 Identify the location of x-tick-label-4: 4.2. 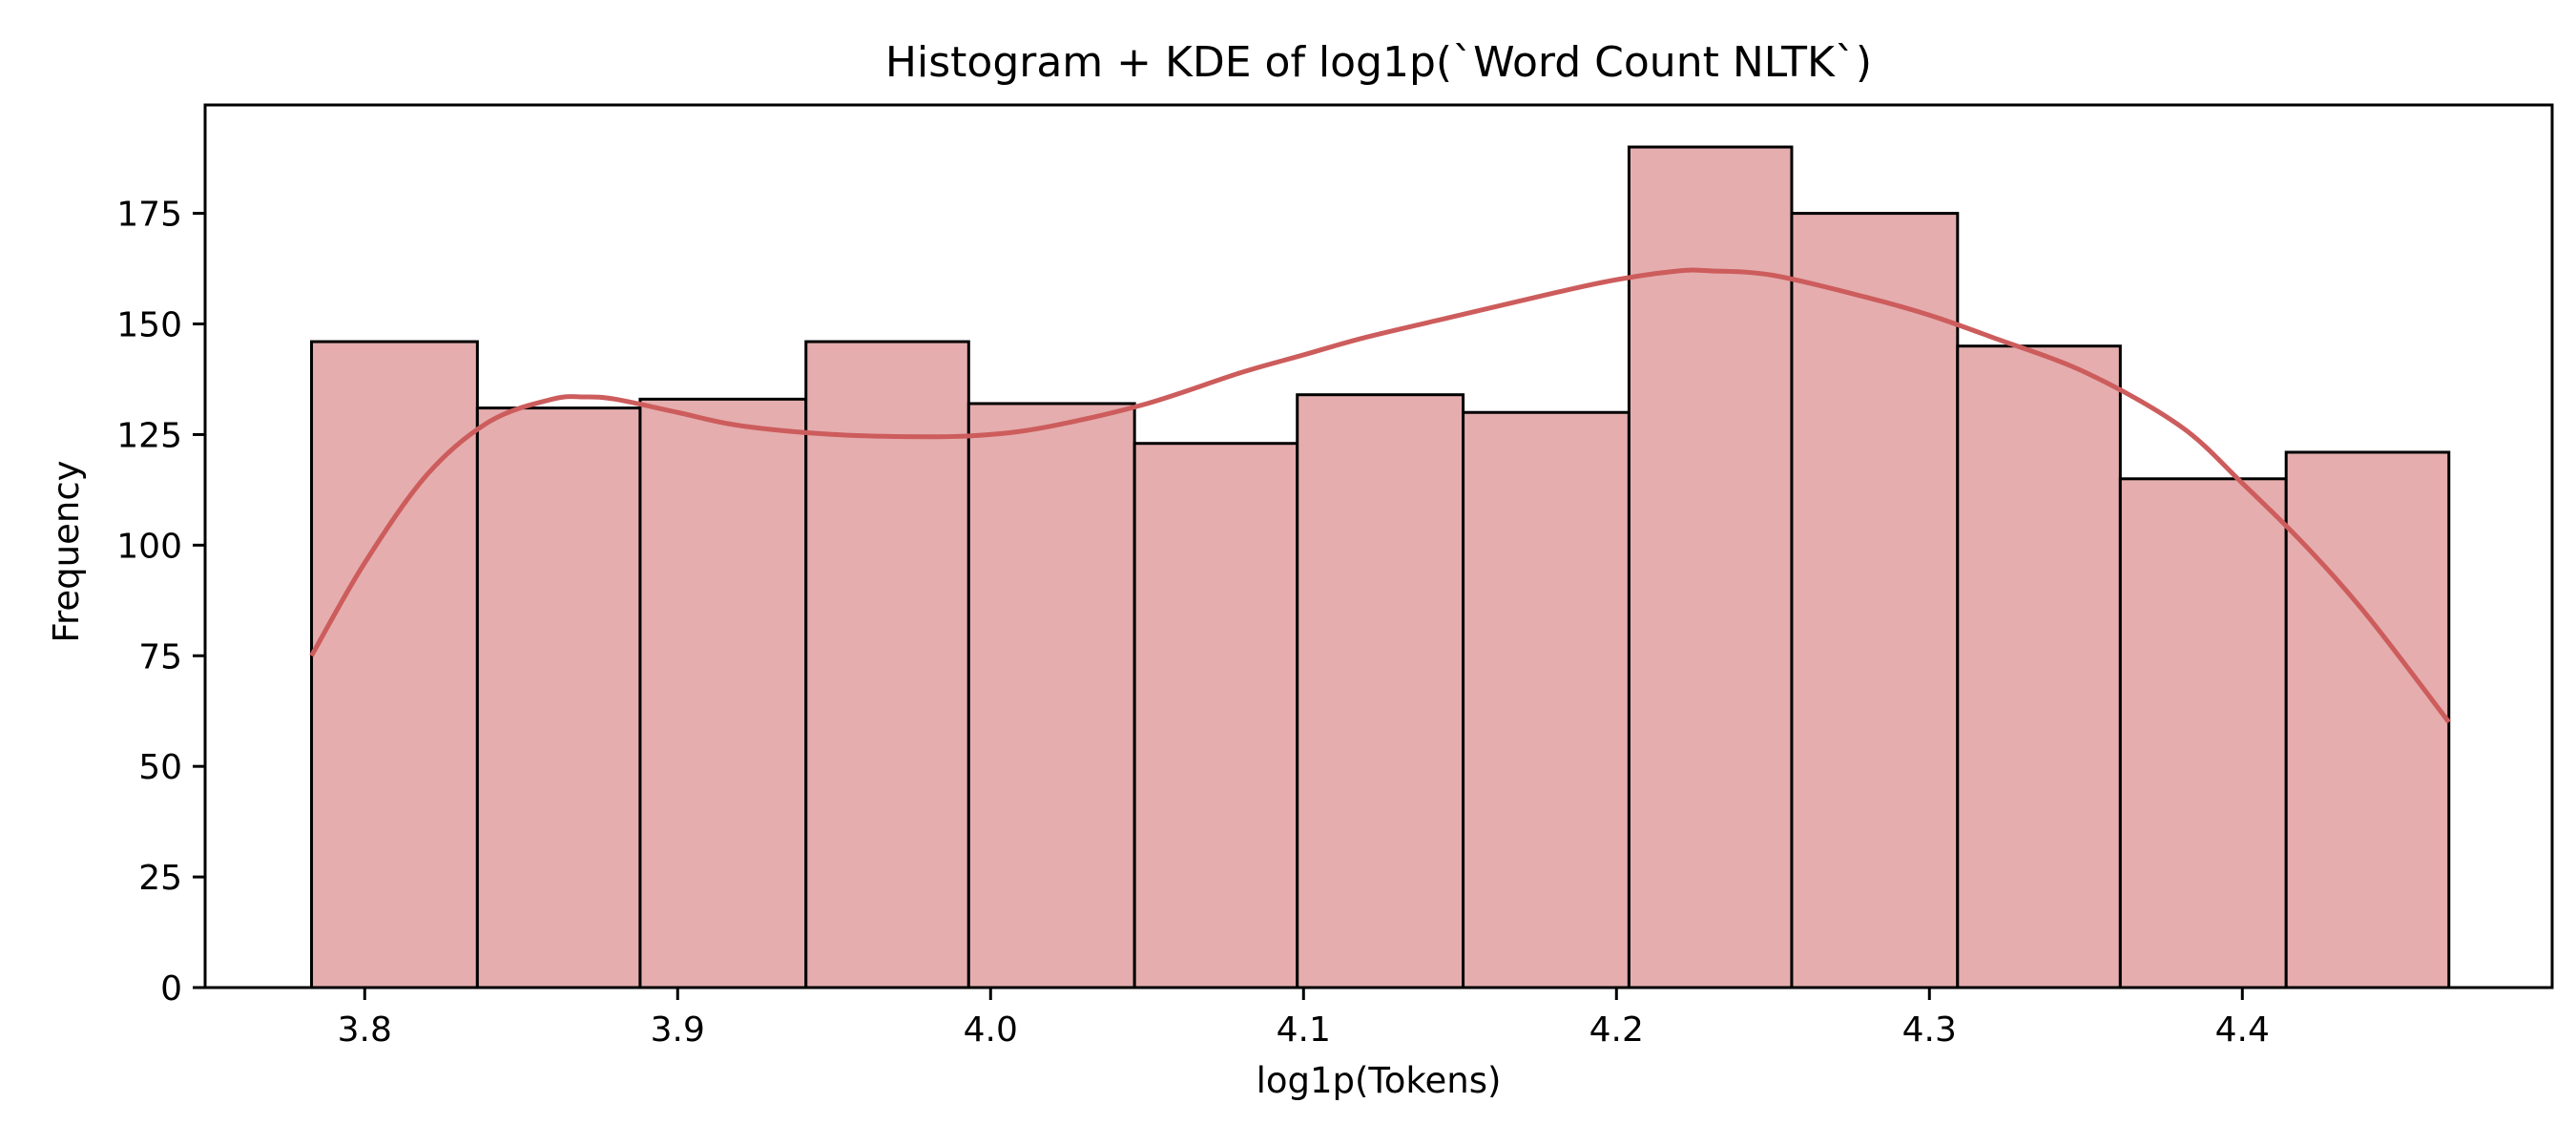
(1616, 1030).